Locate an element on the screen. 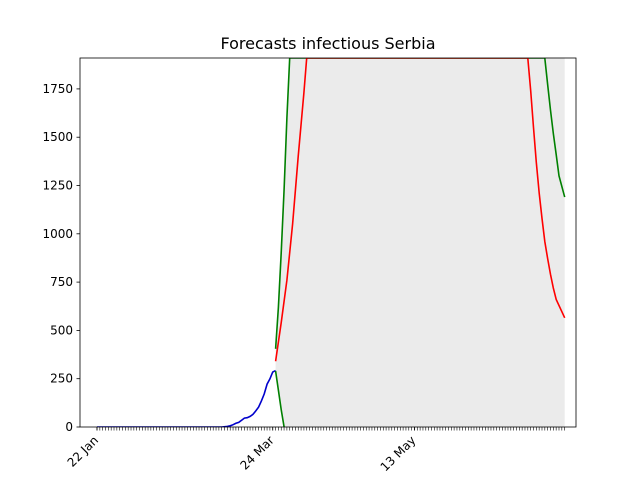 This screenshot has width=640, height=480. y-tick-label: 1000 is located at coordinates (57, 234).